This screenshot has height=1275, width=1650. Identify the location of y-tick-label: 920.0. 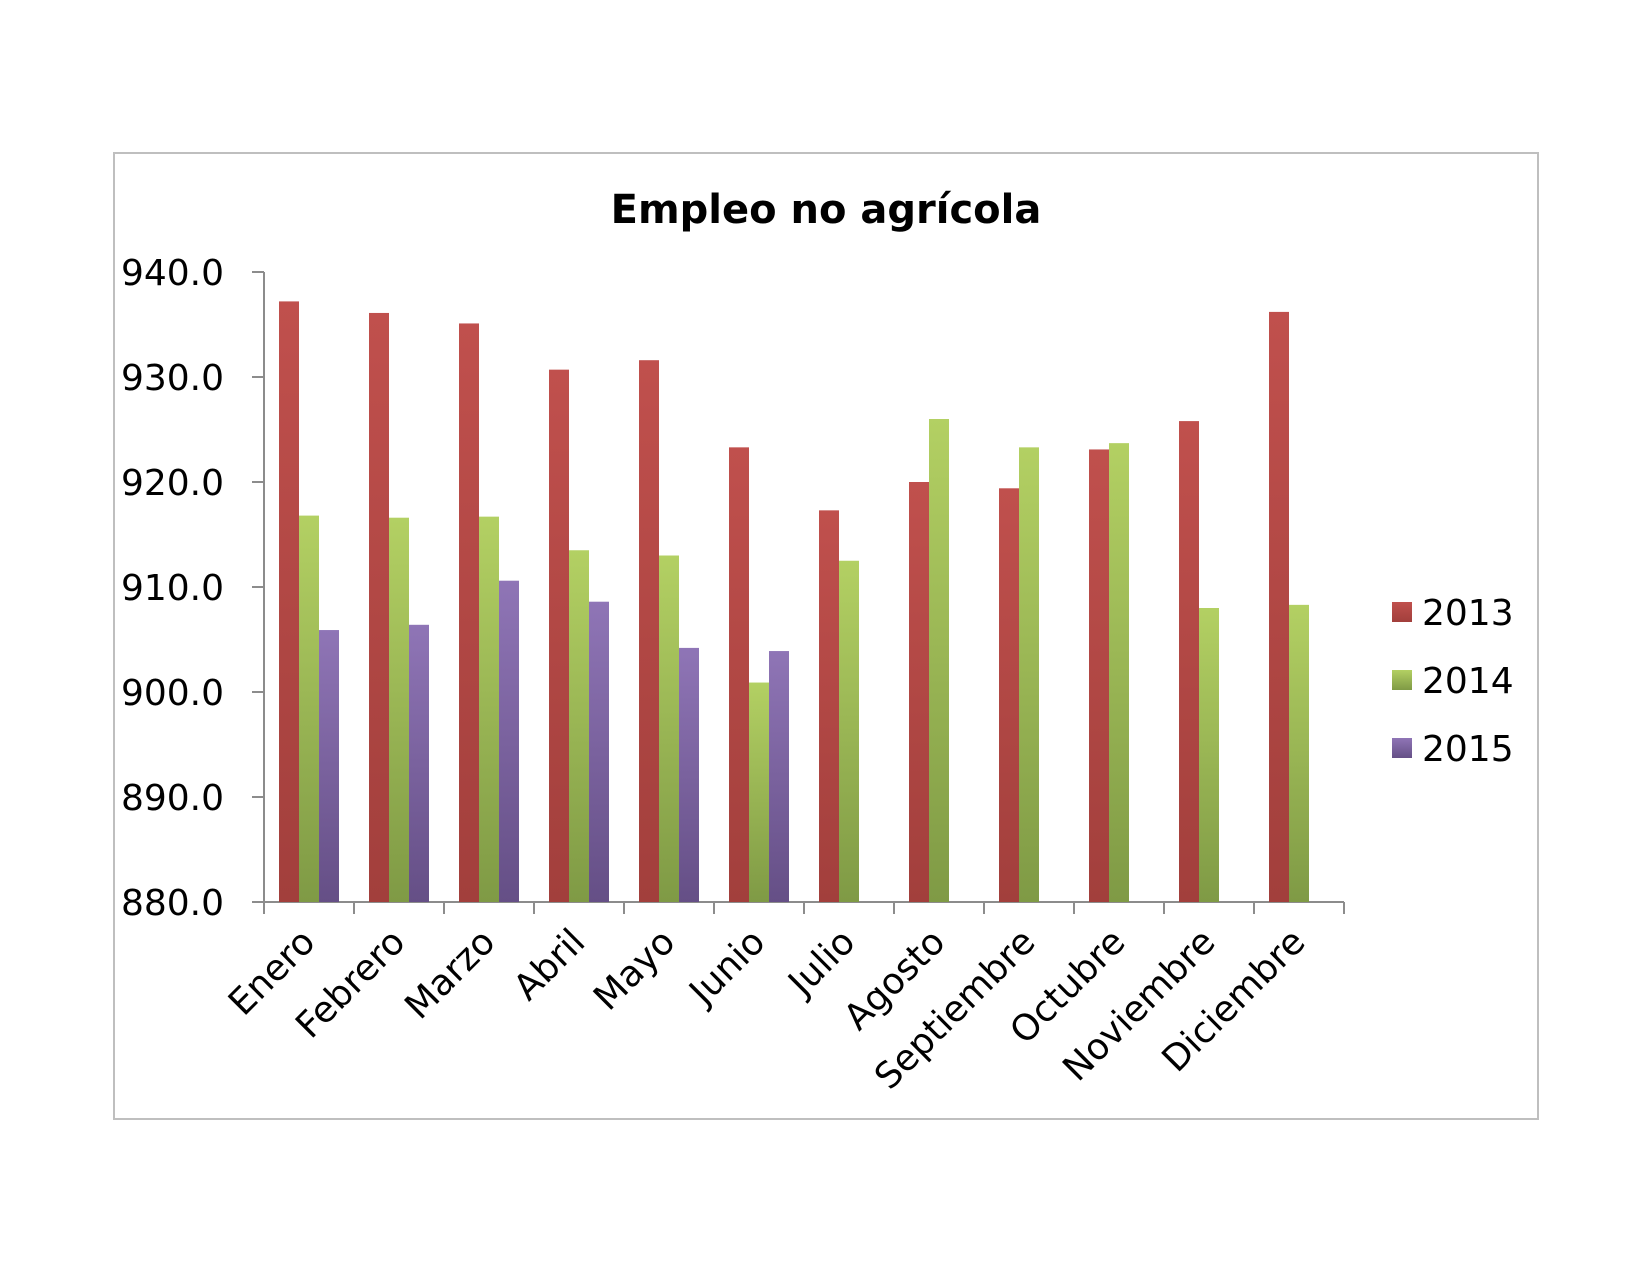
(172, 483).